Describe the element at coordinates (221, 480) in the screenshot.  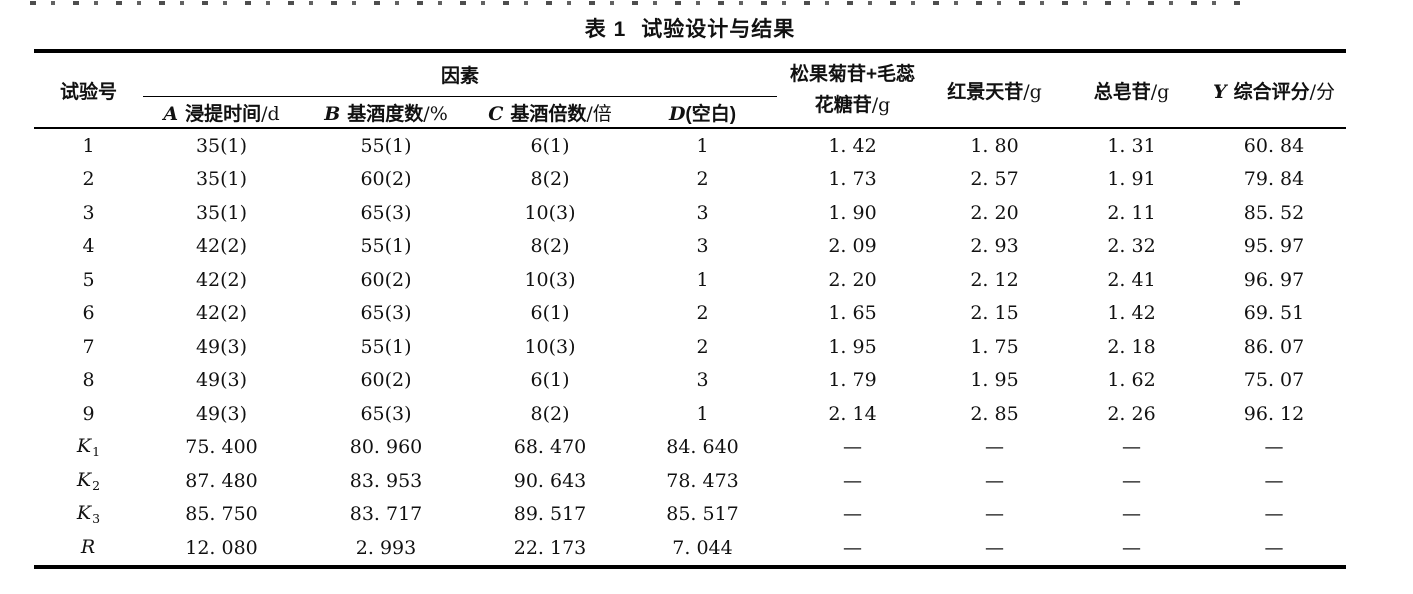
I see `value-cell: 87. 480` at that location.